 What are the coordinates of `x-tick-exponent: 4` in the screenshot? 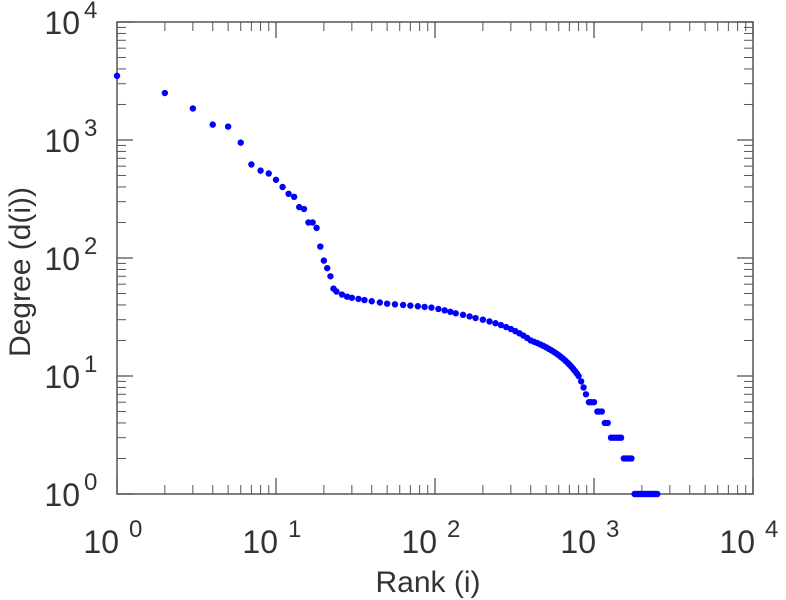 It's located at (771, 529).